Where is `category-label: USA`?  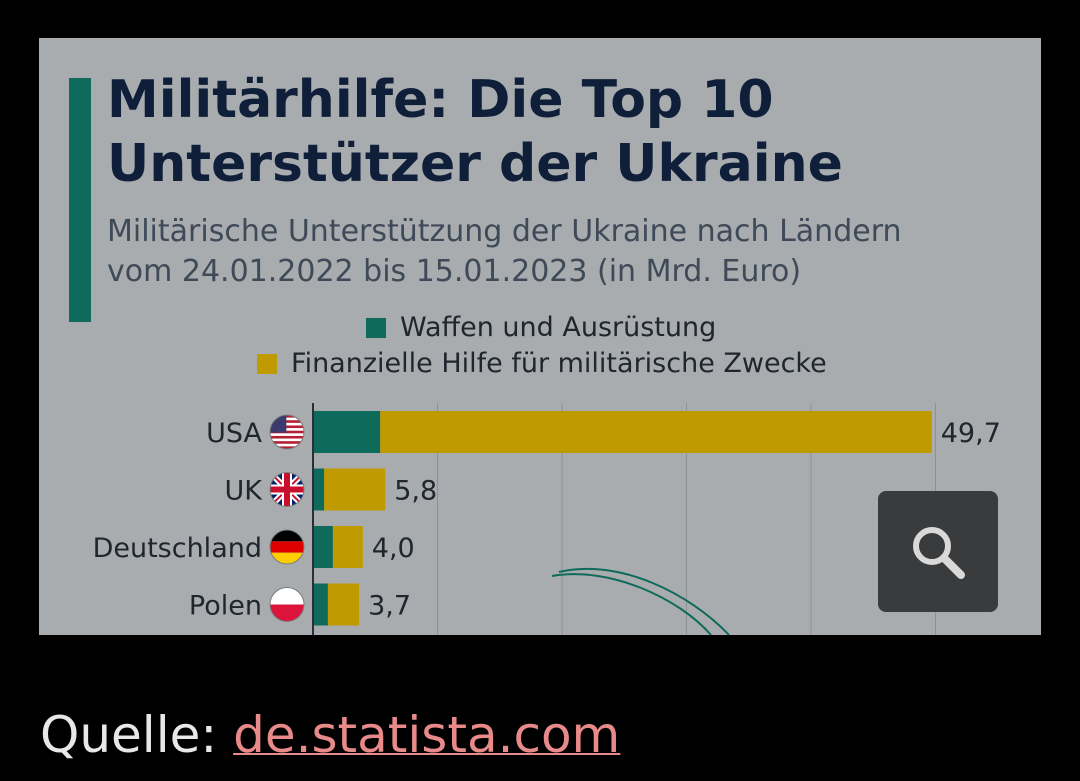
category-label: USA is located at coordinates (234, 433).